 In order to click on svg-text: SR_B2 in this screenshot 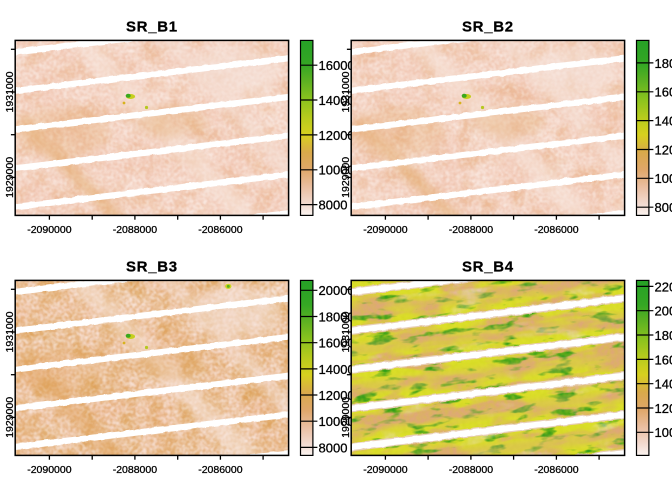, I will do `click(488, 26)`.